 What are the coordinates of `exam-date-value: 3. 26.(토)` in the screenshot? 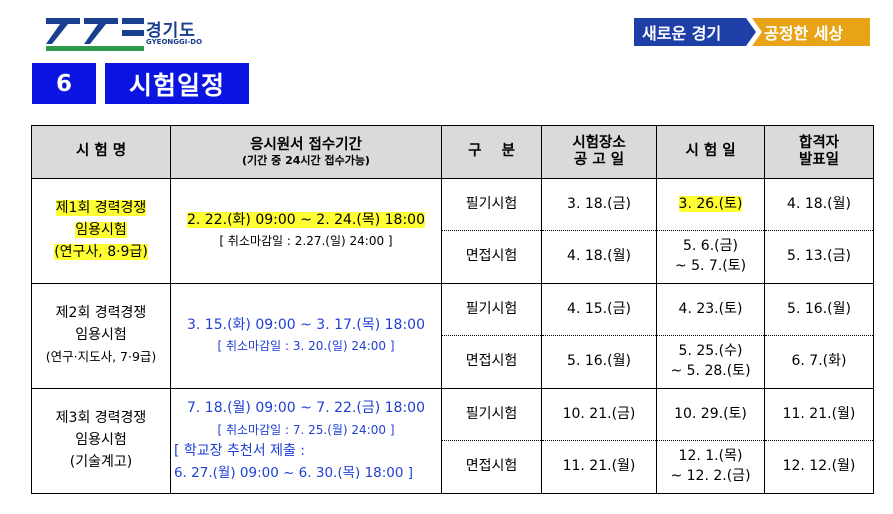 It's located at (710, 203).